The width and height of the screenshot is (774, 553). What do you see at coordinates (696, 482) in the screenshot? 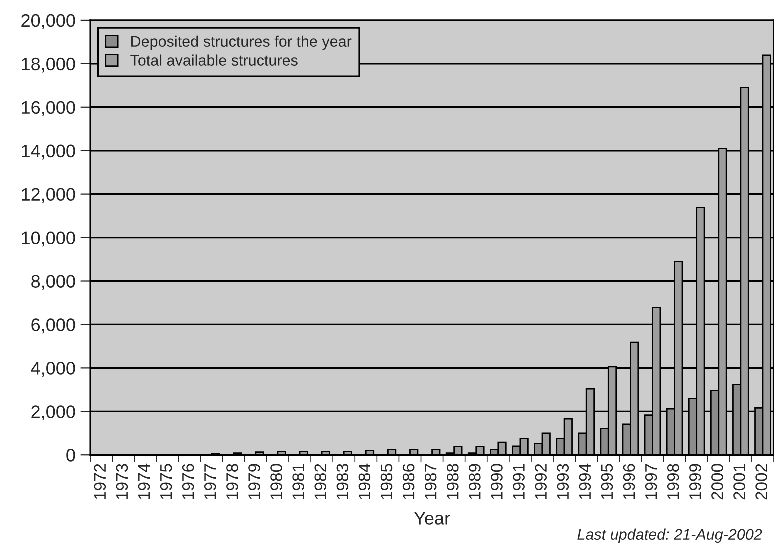
I see `x-tick-label: 1999` at bounding box center [696, 482].